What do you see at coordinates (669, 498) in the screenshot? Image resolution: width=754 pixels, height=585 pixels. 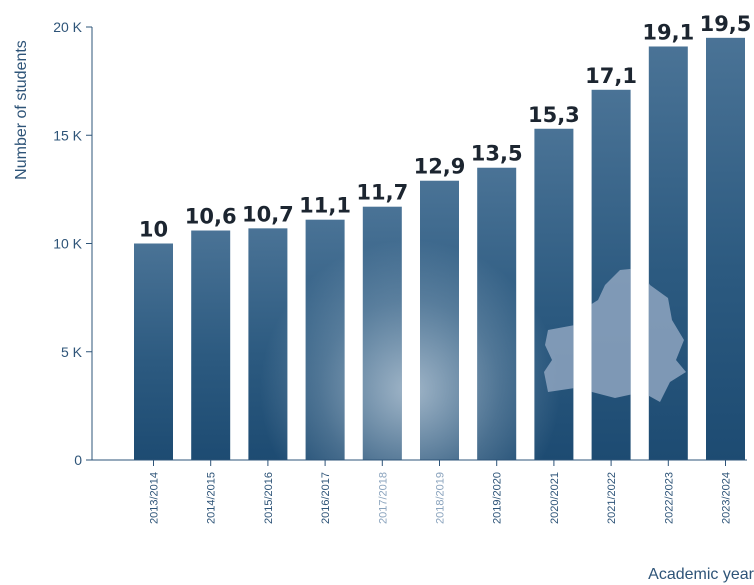 I see `x-tick-label: 2022/2023` at bounding box center [669, 498].